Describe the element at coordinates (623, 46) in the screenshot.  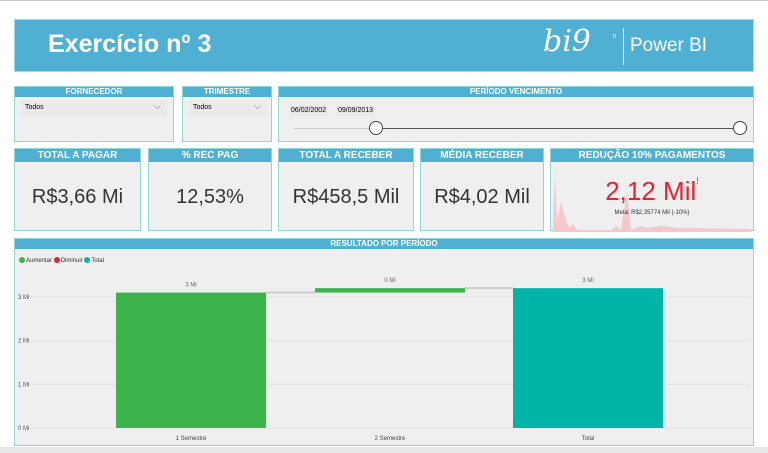
I see `divider` at that location.